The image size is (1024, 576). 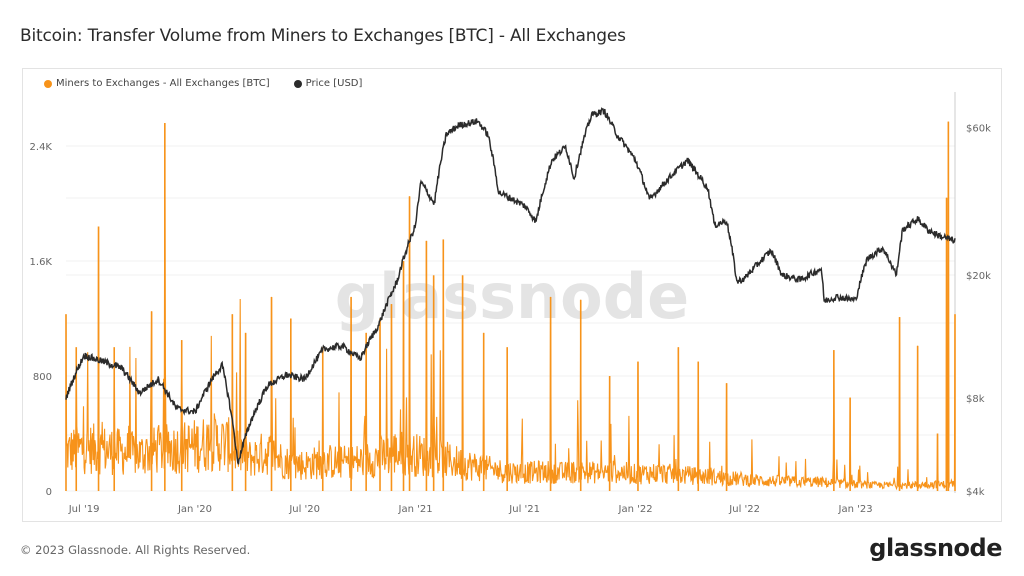 I want to click on copyright: © 2023 Glassnode. All Rights Reserved., so click(x=135, y=550).